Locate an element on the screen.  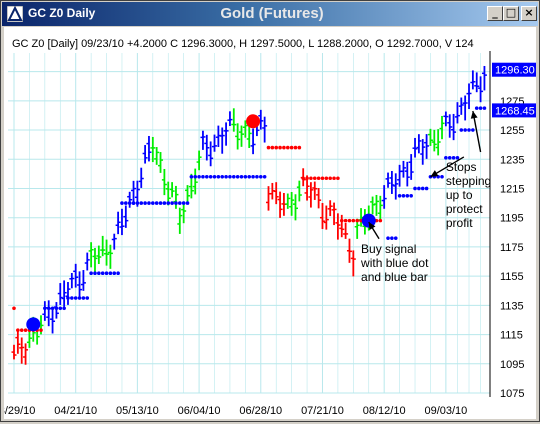
y-tick-label: 1195 is located at coordinates (512, 219).